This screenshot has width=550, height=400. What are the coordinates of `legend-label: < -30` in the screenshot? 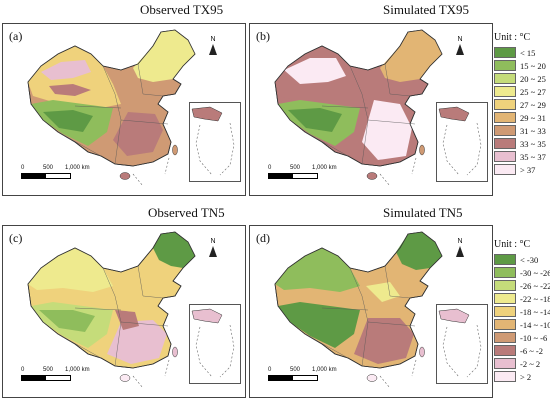 It's located at (529, 259).